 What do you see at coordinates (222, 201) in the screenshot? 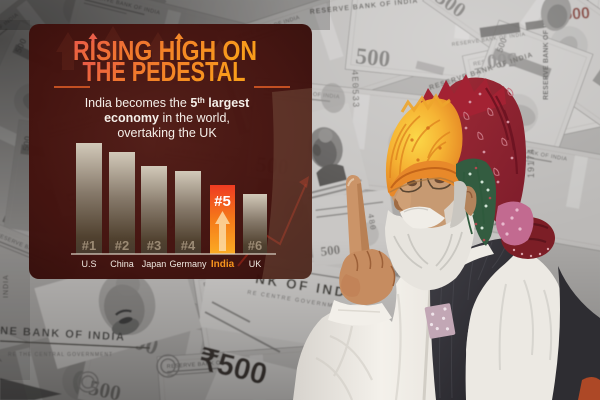
I see `svg-text: #5` at bounding box center [222, 201].